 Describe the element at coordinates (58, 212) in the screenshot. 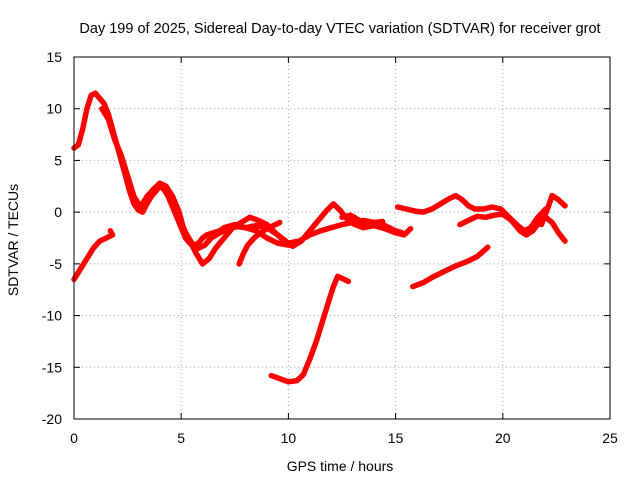

I see `y-tick-label: 0` at that location.